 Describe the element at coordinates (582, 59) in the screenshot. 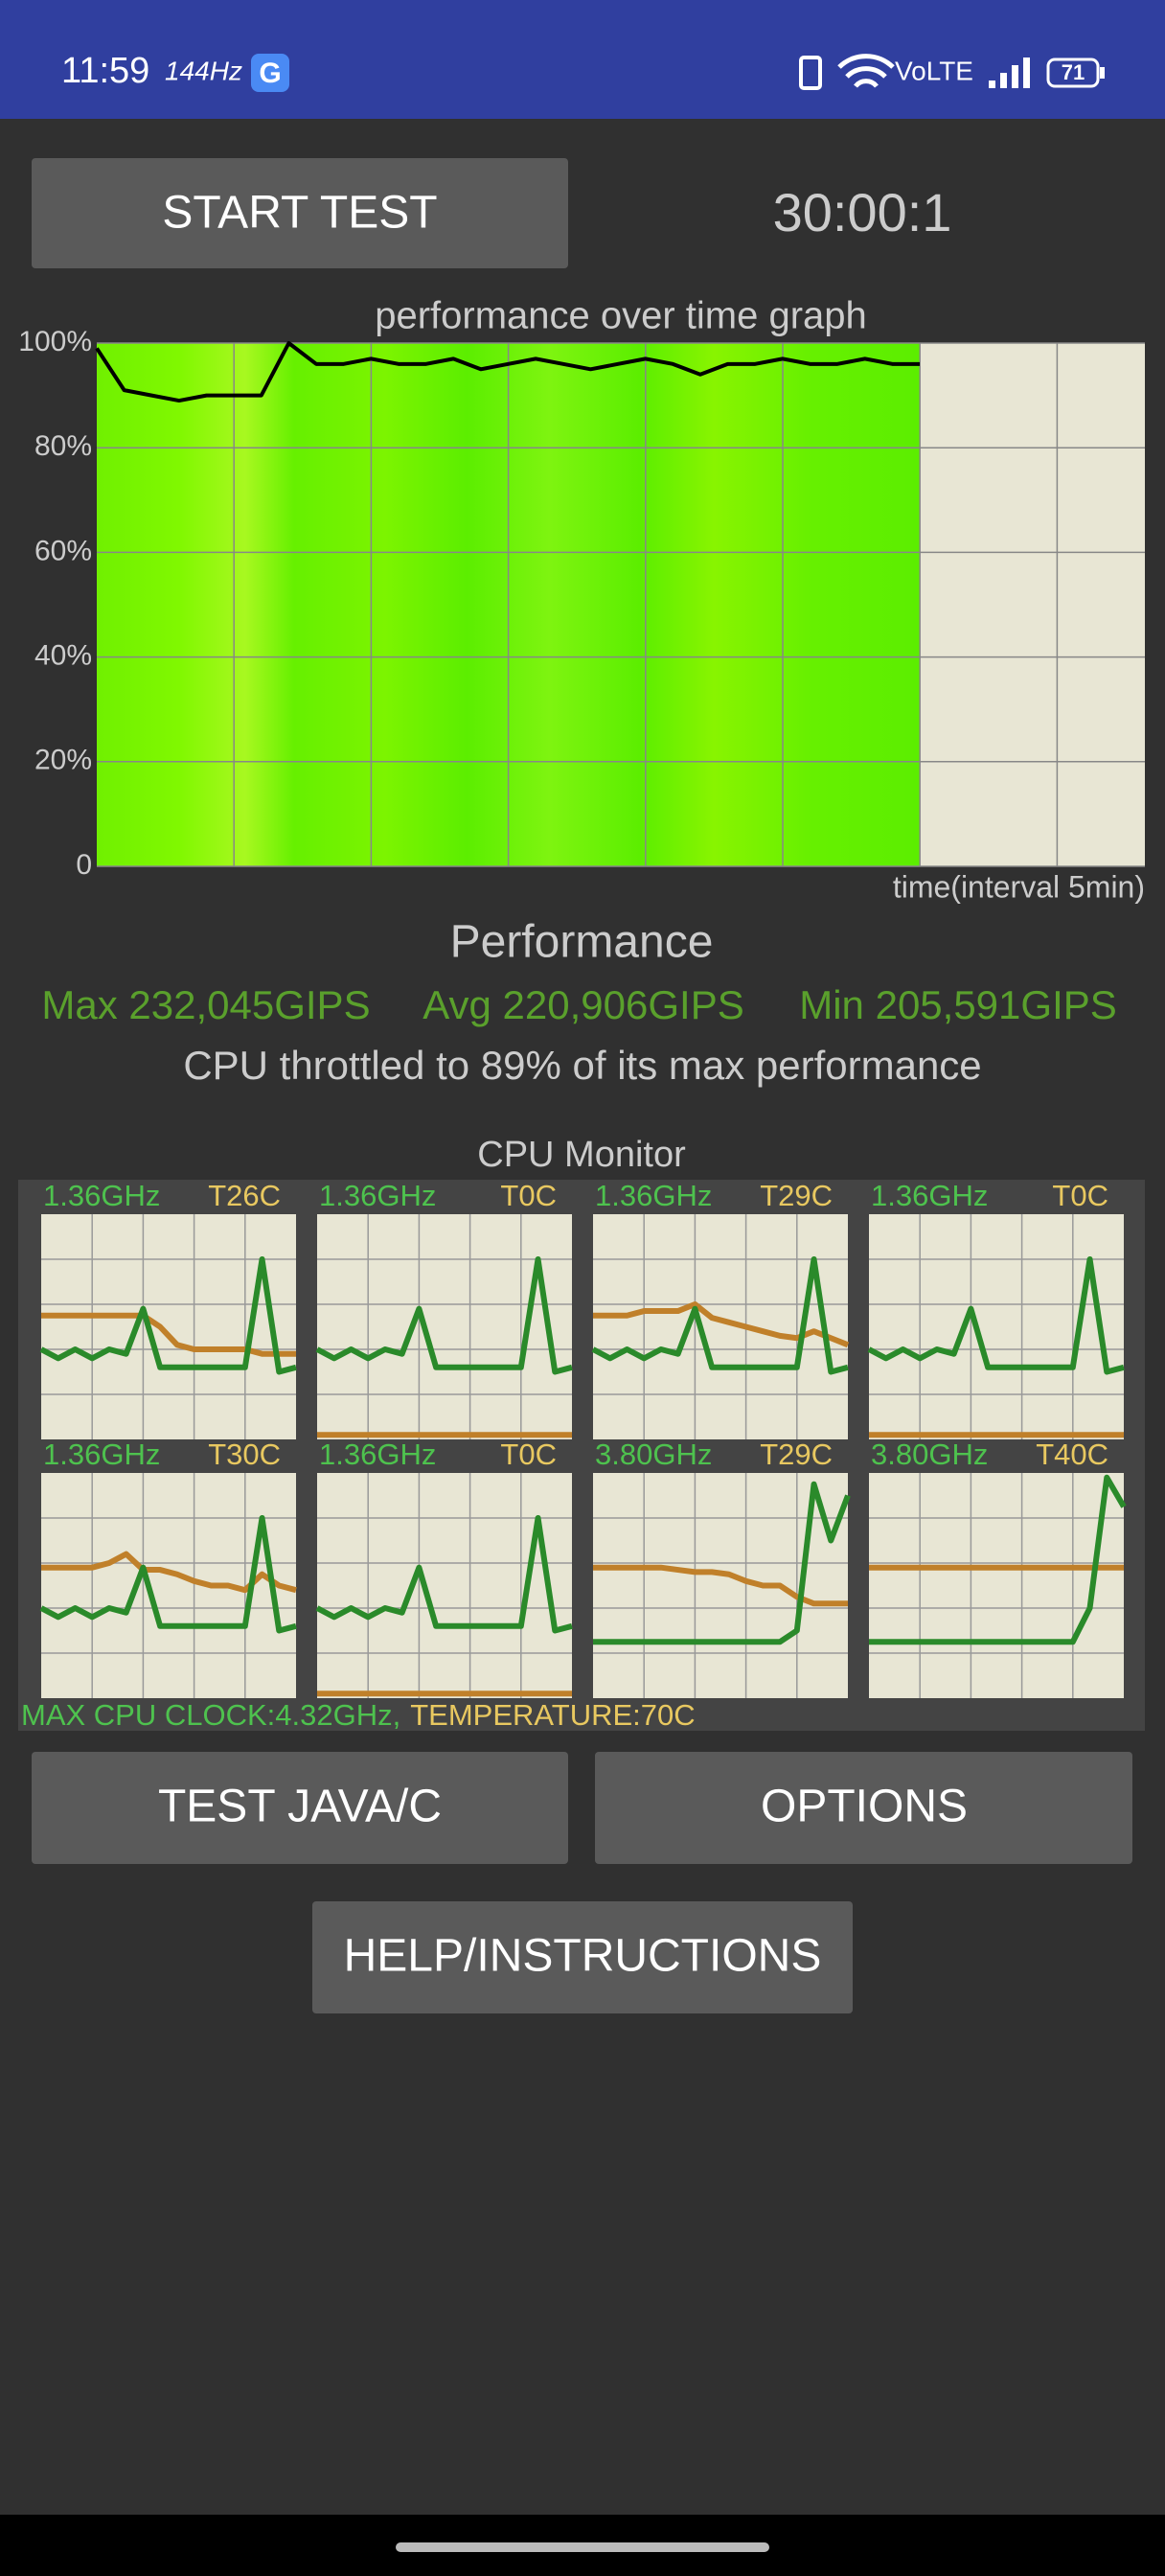

I see `status-bar` at that location.